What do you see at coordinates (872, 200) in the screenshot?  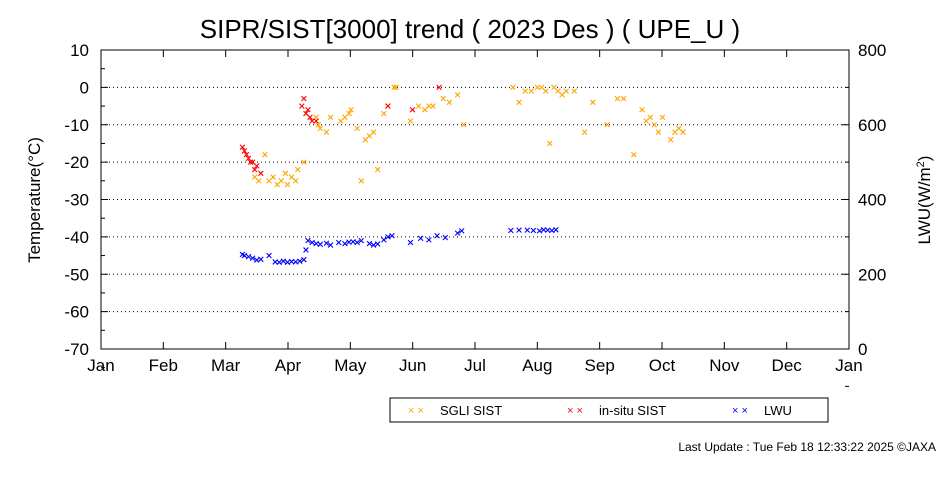 I see `y-tick-label-right: 400` at bounding box center [872, 200].